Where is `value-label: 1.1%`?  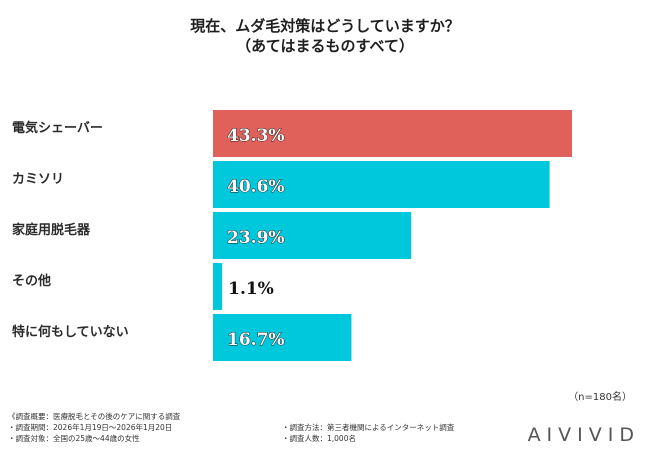 value-label: 1.1% is located at coordinates (251, 289).